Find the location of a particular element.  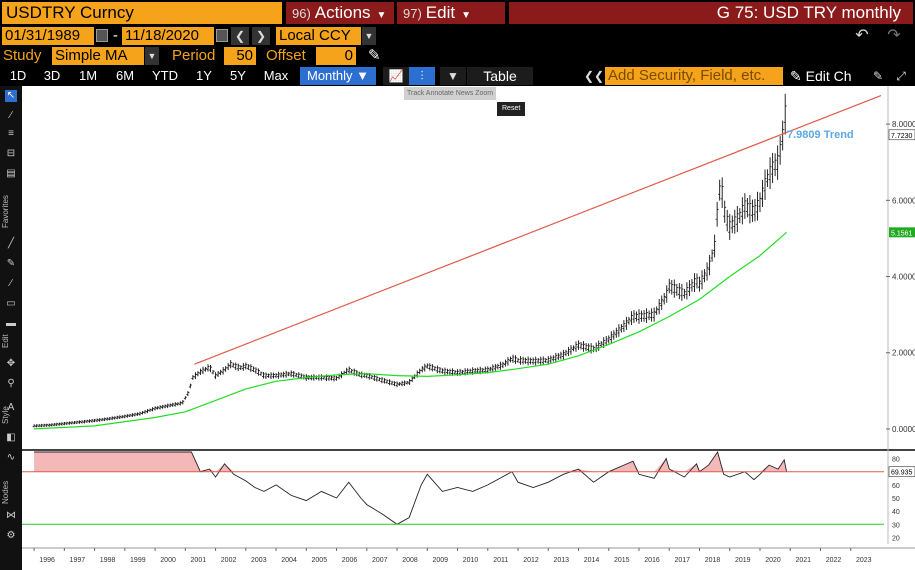

channel-tool-icon: ≡ is located at coordinates (11, 133).